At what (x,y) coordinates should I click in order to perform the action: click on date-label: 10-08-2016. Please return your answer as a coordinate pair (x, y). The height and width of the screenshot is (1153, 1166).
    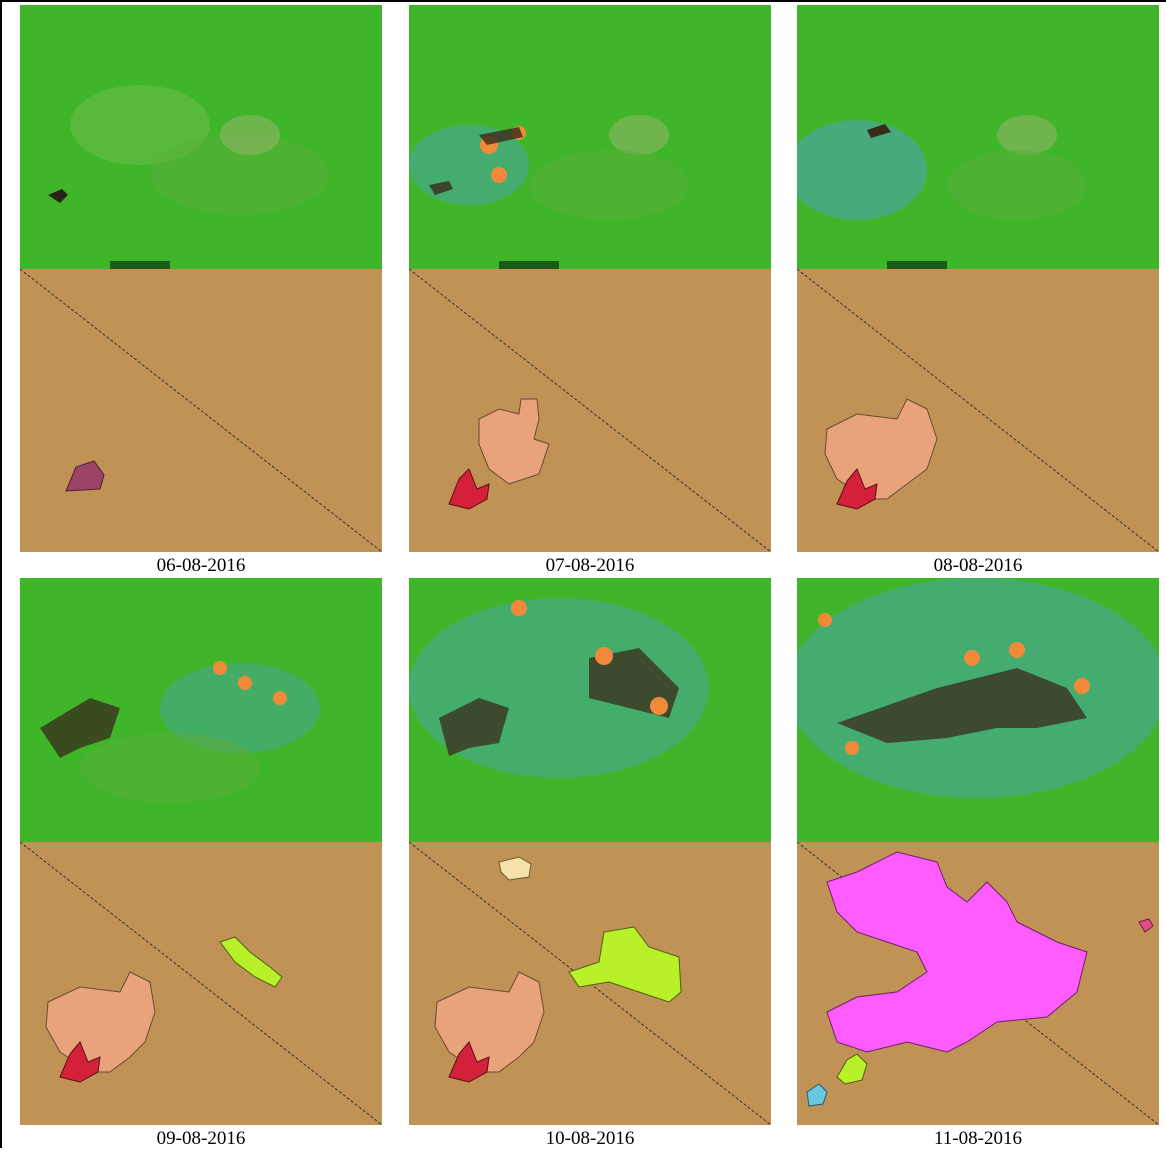
    Looking at the image, I should click on (590, 1138).